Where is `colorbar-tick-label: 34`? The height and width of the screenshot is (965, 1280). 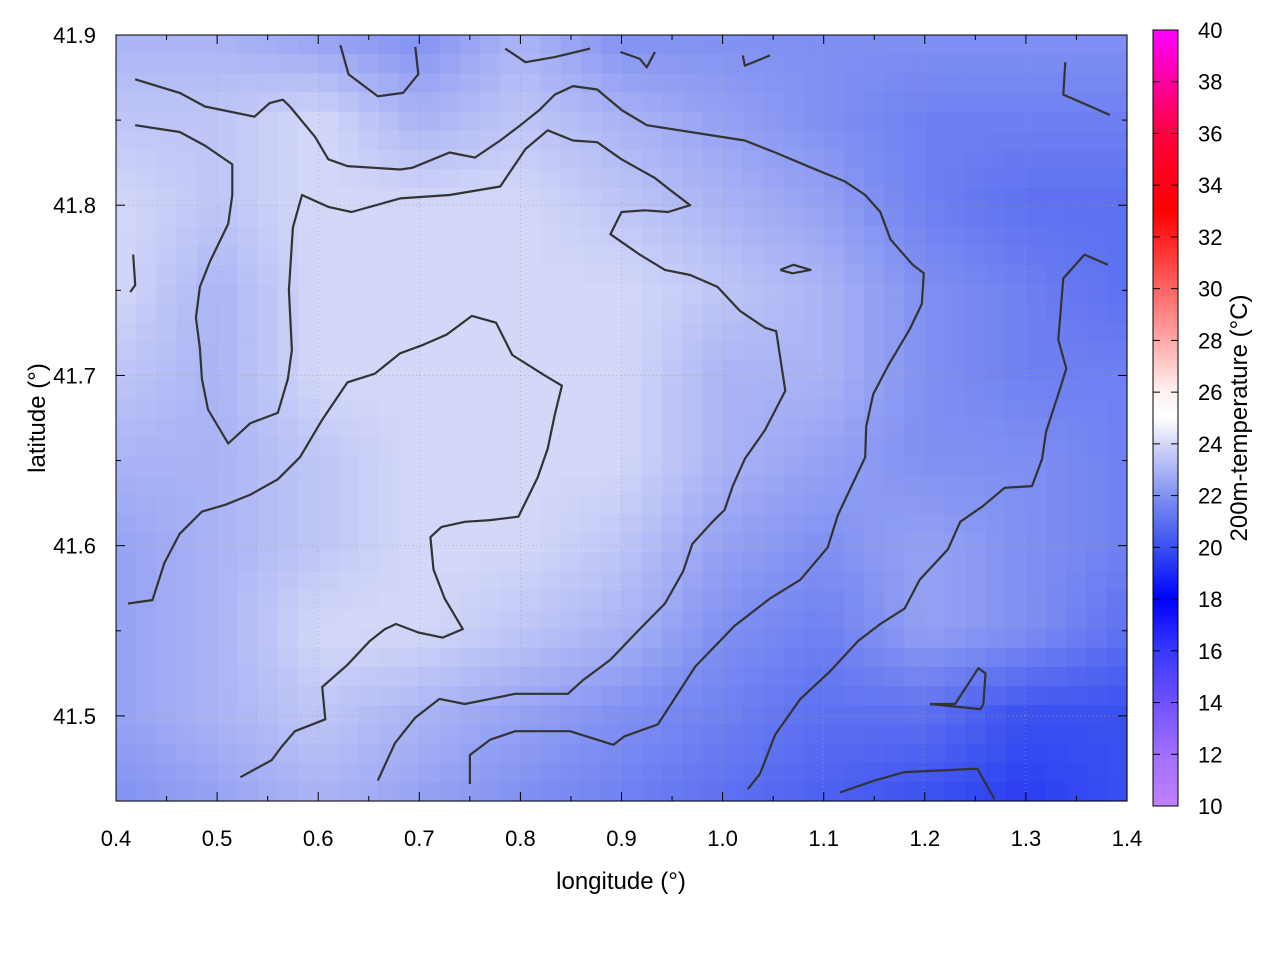 colorbar-tick-label: 34 is located at coordinates (1210, 185).